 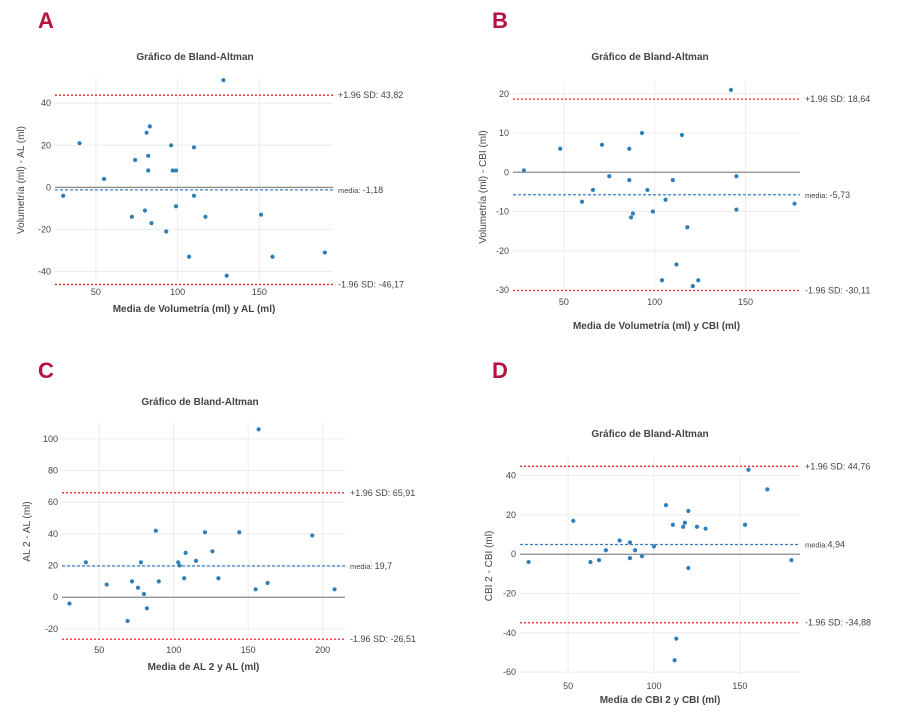 I want to click on panel-letter: A, so click(x=46, y=20).